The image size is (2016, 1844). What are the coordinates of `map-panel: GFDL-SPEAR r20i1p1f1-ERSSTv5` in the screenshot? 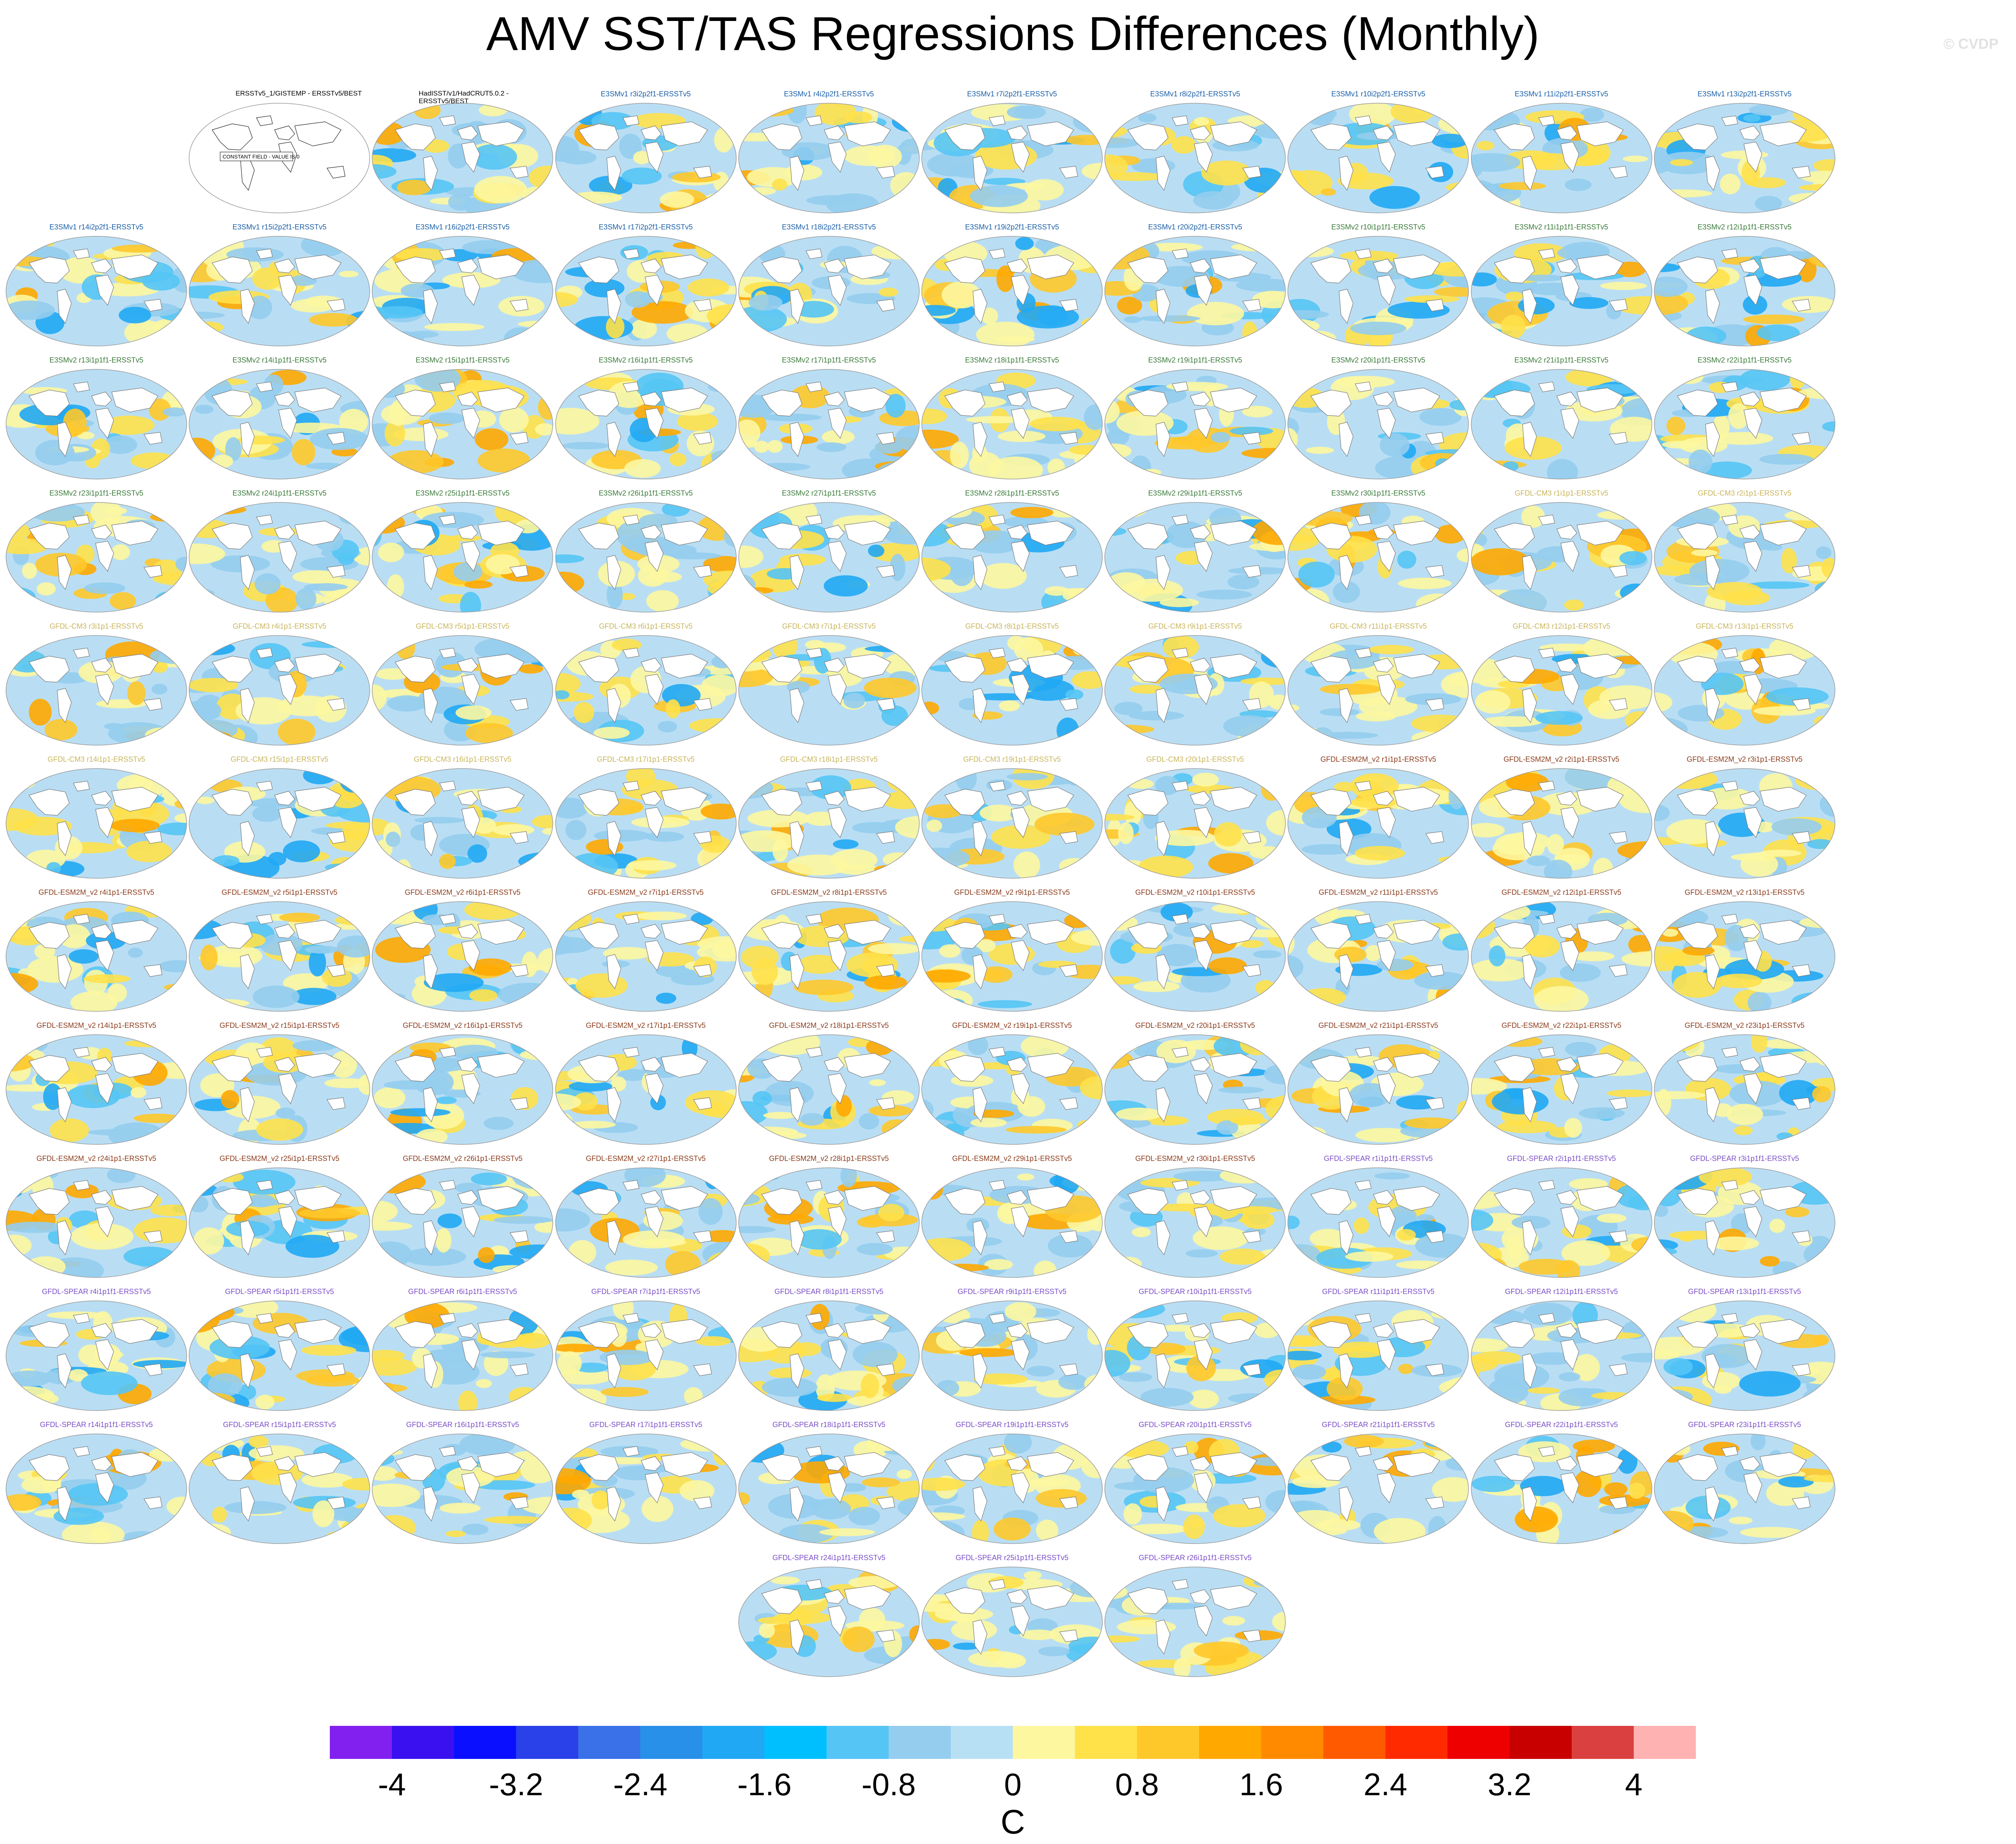 It's located at (1195, 1483).